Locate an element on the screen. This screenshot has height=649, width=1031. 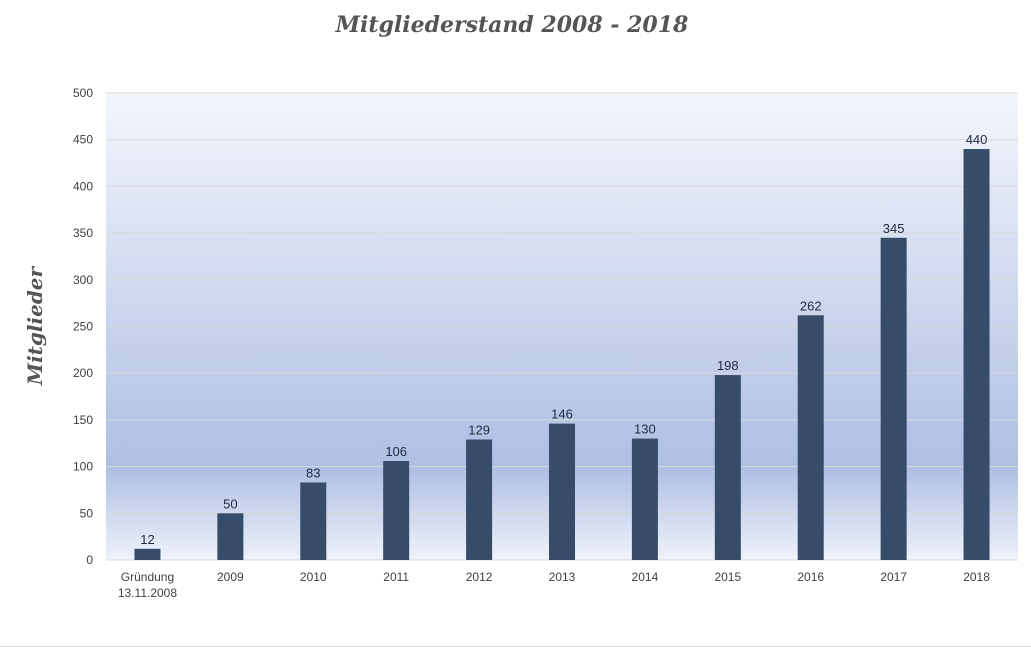
y-axis-label: Mitglieder is located at coordinates (35, 325).